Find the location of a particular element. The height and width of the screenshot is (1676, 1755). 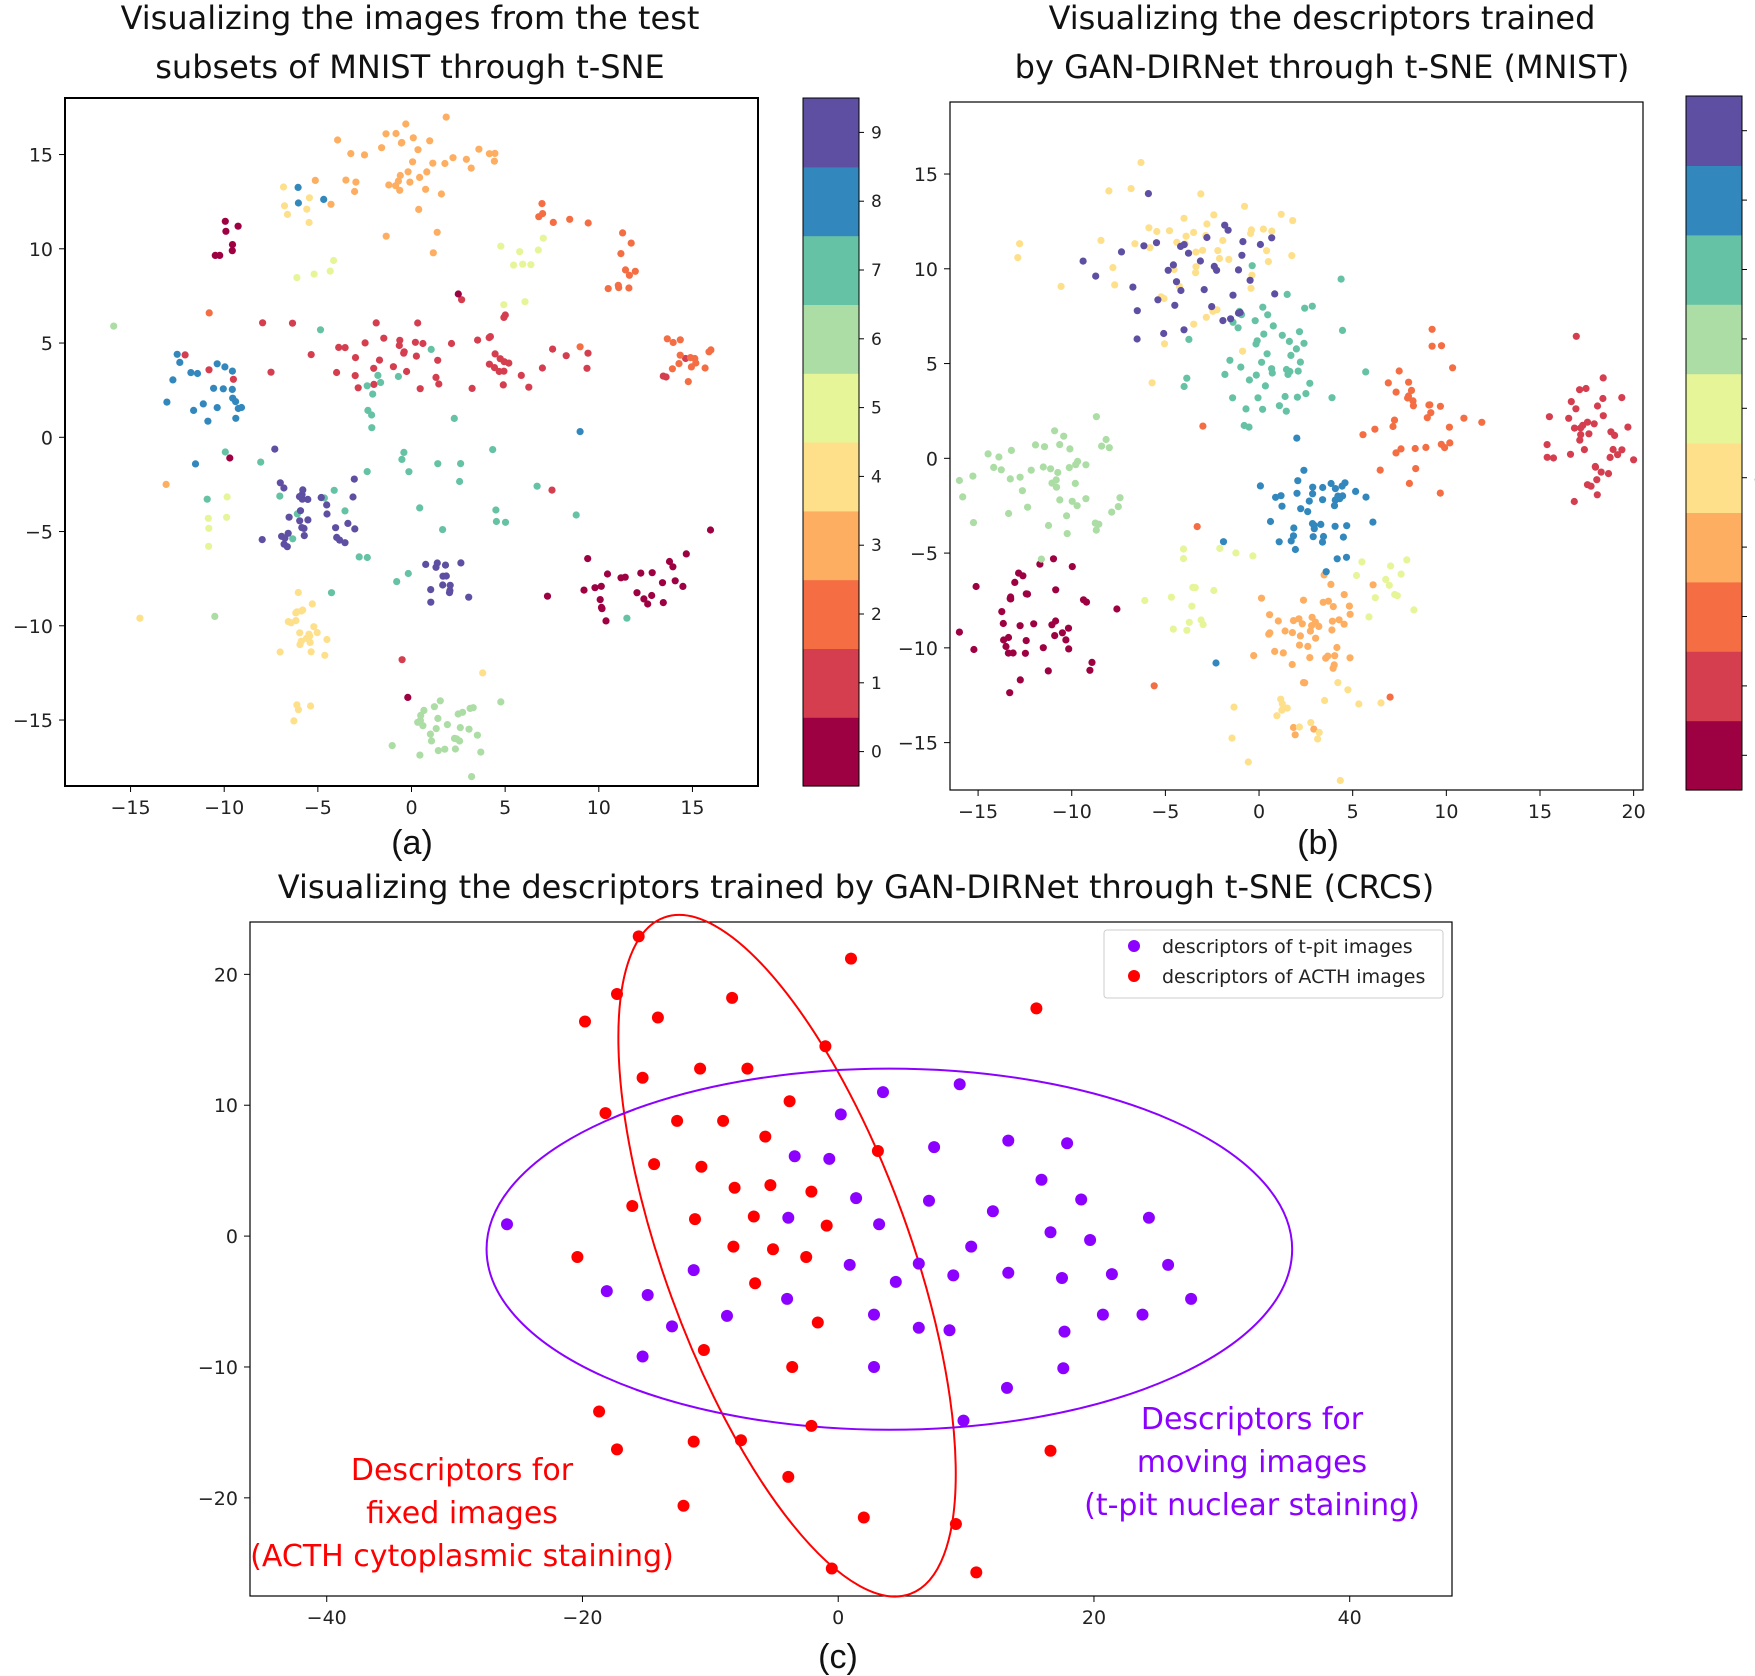

c-xtick-label: 40 is located at coordinates (1350, 1618).